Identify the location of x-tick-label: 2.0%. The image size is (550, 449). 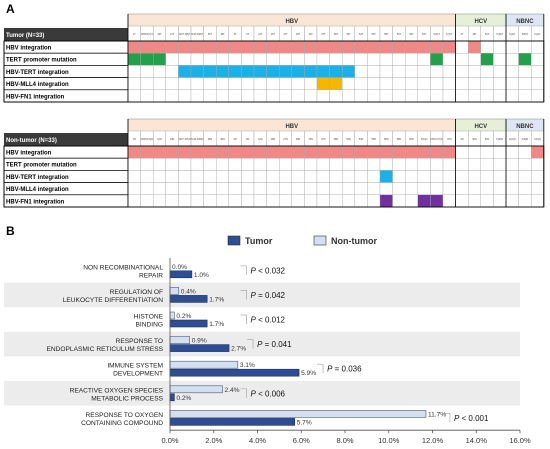
(213, 440).